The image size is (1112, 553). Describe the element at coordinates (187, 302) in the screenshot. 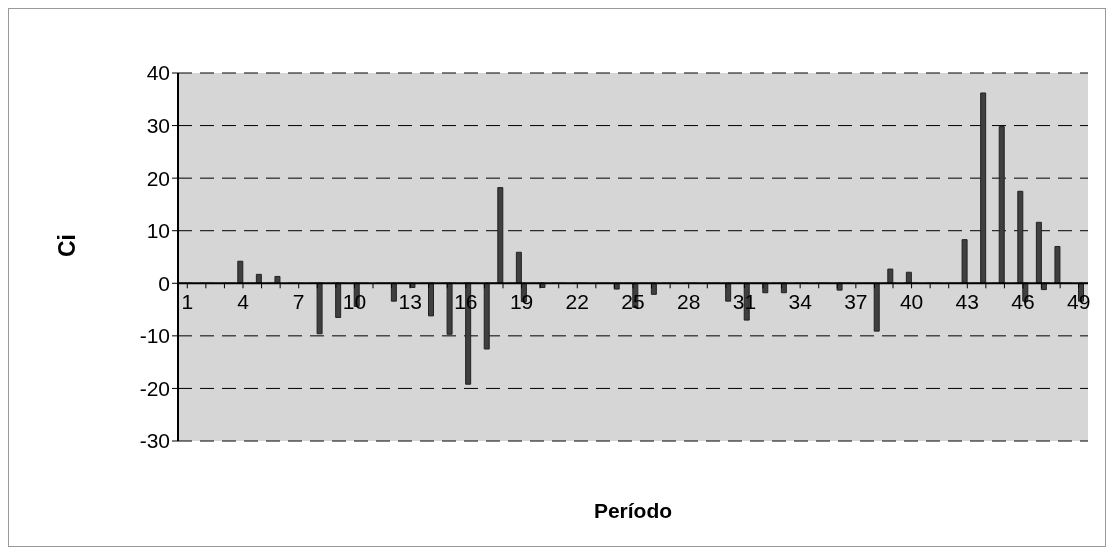

I see `x-tick-label: 1` at that location.